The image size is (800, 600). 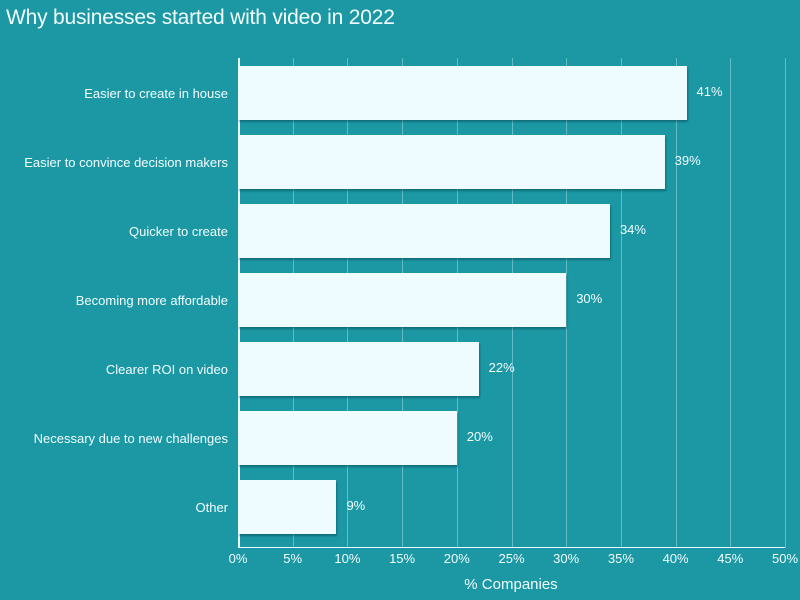 I want to click on x-tick-label: 45%, so click(x=730, y=558).